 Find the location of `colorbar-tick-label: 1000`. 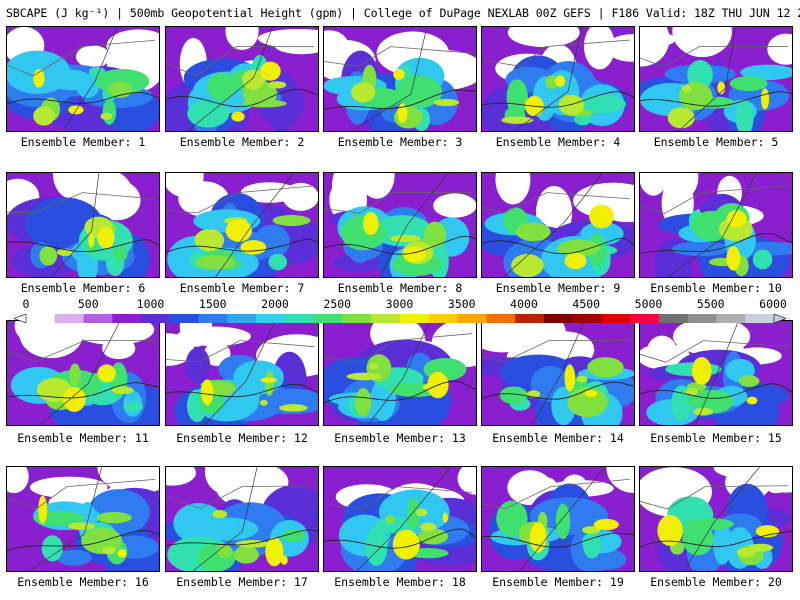

colorbar-tick-label: 1000 is located at coordinates (150, 304).